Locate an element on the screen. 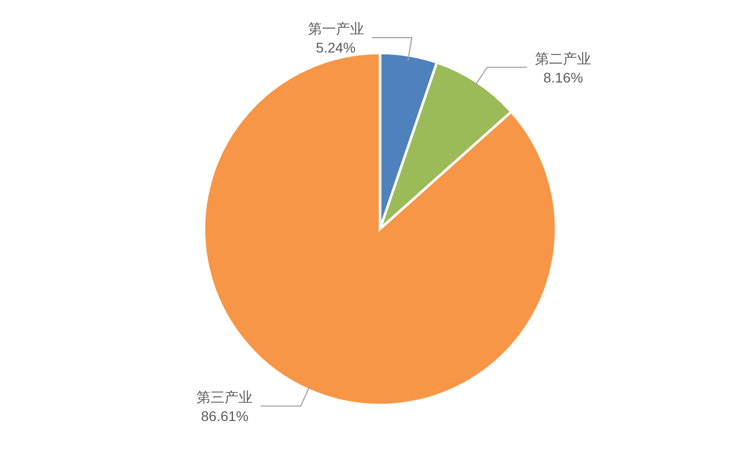 This screenshot has width=751, height=451. data-label: 5.24% is located at coordinates (336, 48).